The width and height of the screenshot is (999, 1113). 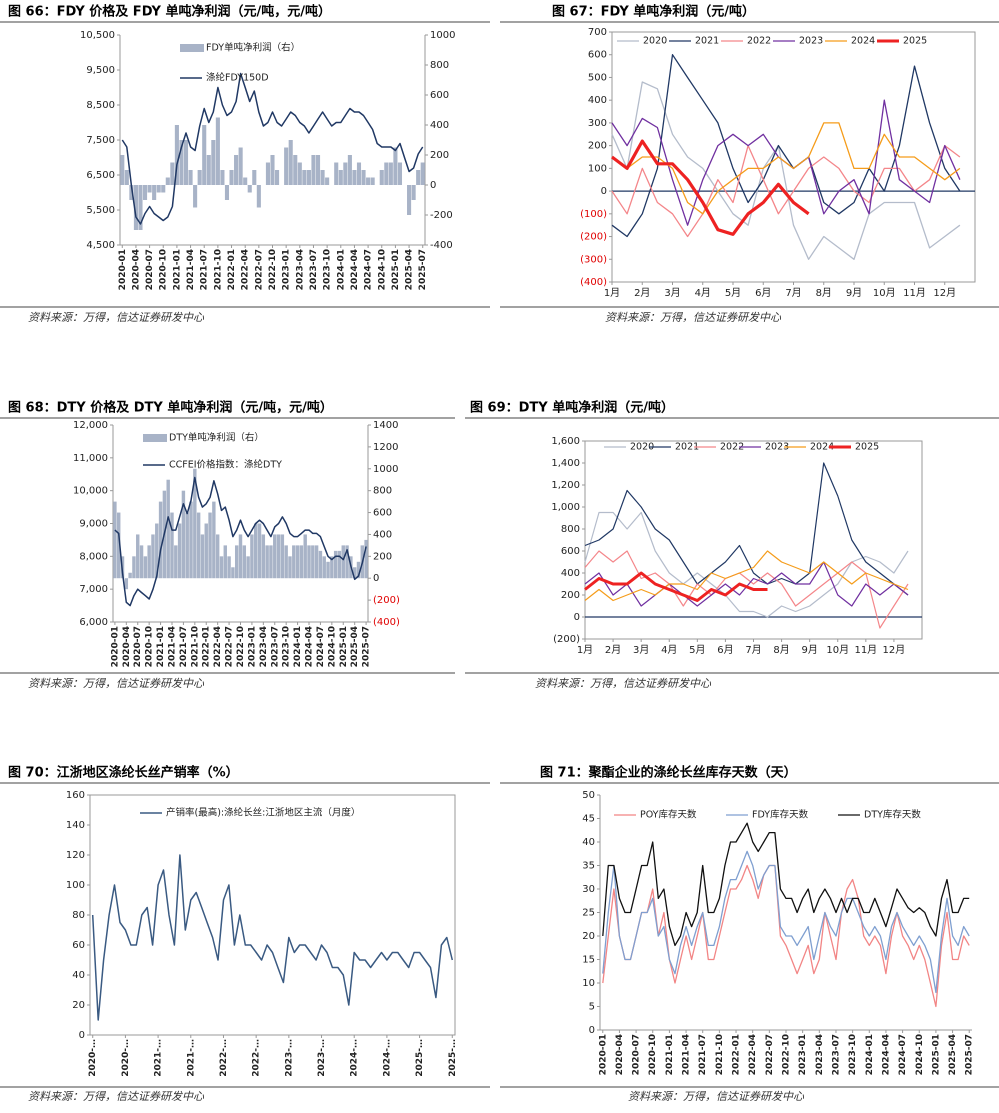 What do you see at coordinates (164, 269) in the screenshot?
I see `x-tick-label: 2020-10` at bounding box center [164, 269].